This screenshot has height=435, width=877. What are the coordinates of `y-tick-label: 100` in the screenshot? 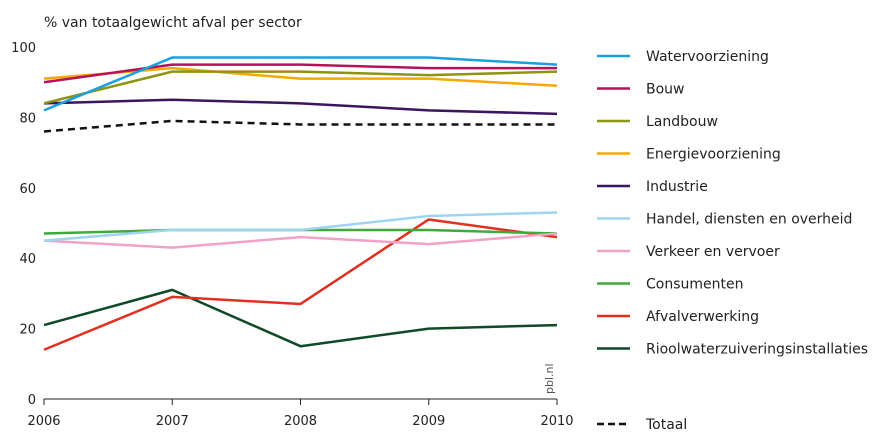 It's located at (23, 48).